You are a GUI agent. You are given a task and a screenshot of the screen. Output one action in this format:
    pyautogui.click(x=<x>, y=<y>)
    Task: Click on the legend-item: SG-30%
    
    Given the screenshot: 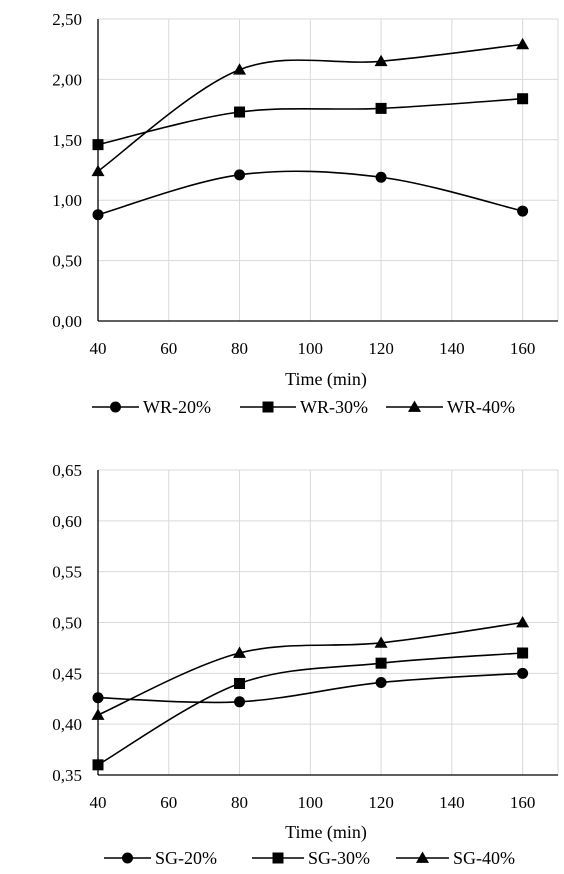 What is the action you would take?
    pyautogui.click(x=311, y=858)
    